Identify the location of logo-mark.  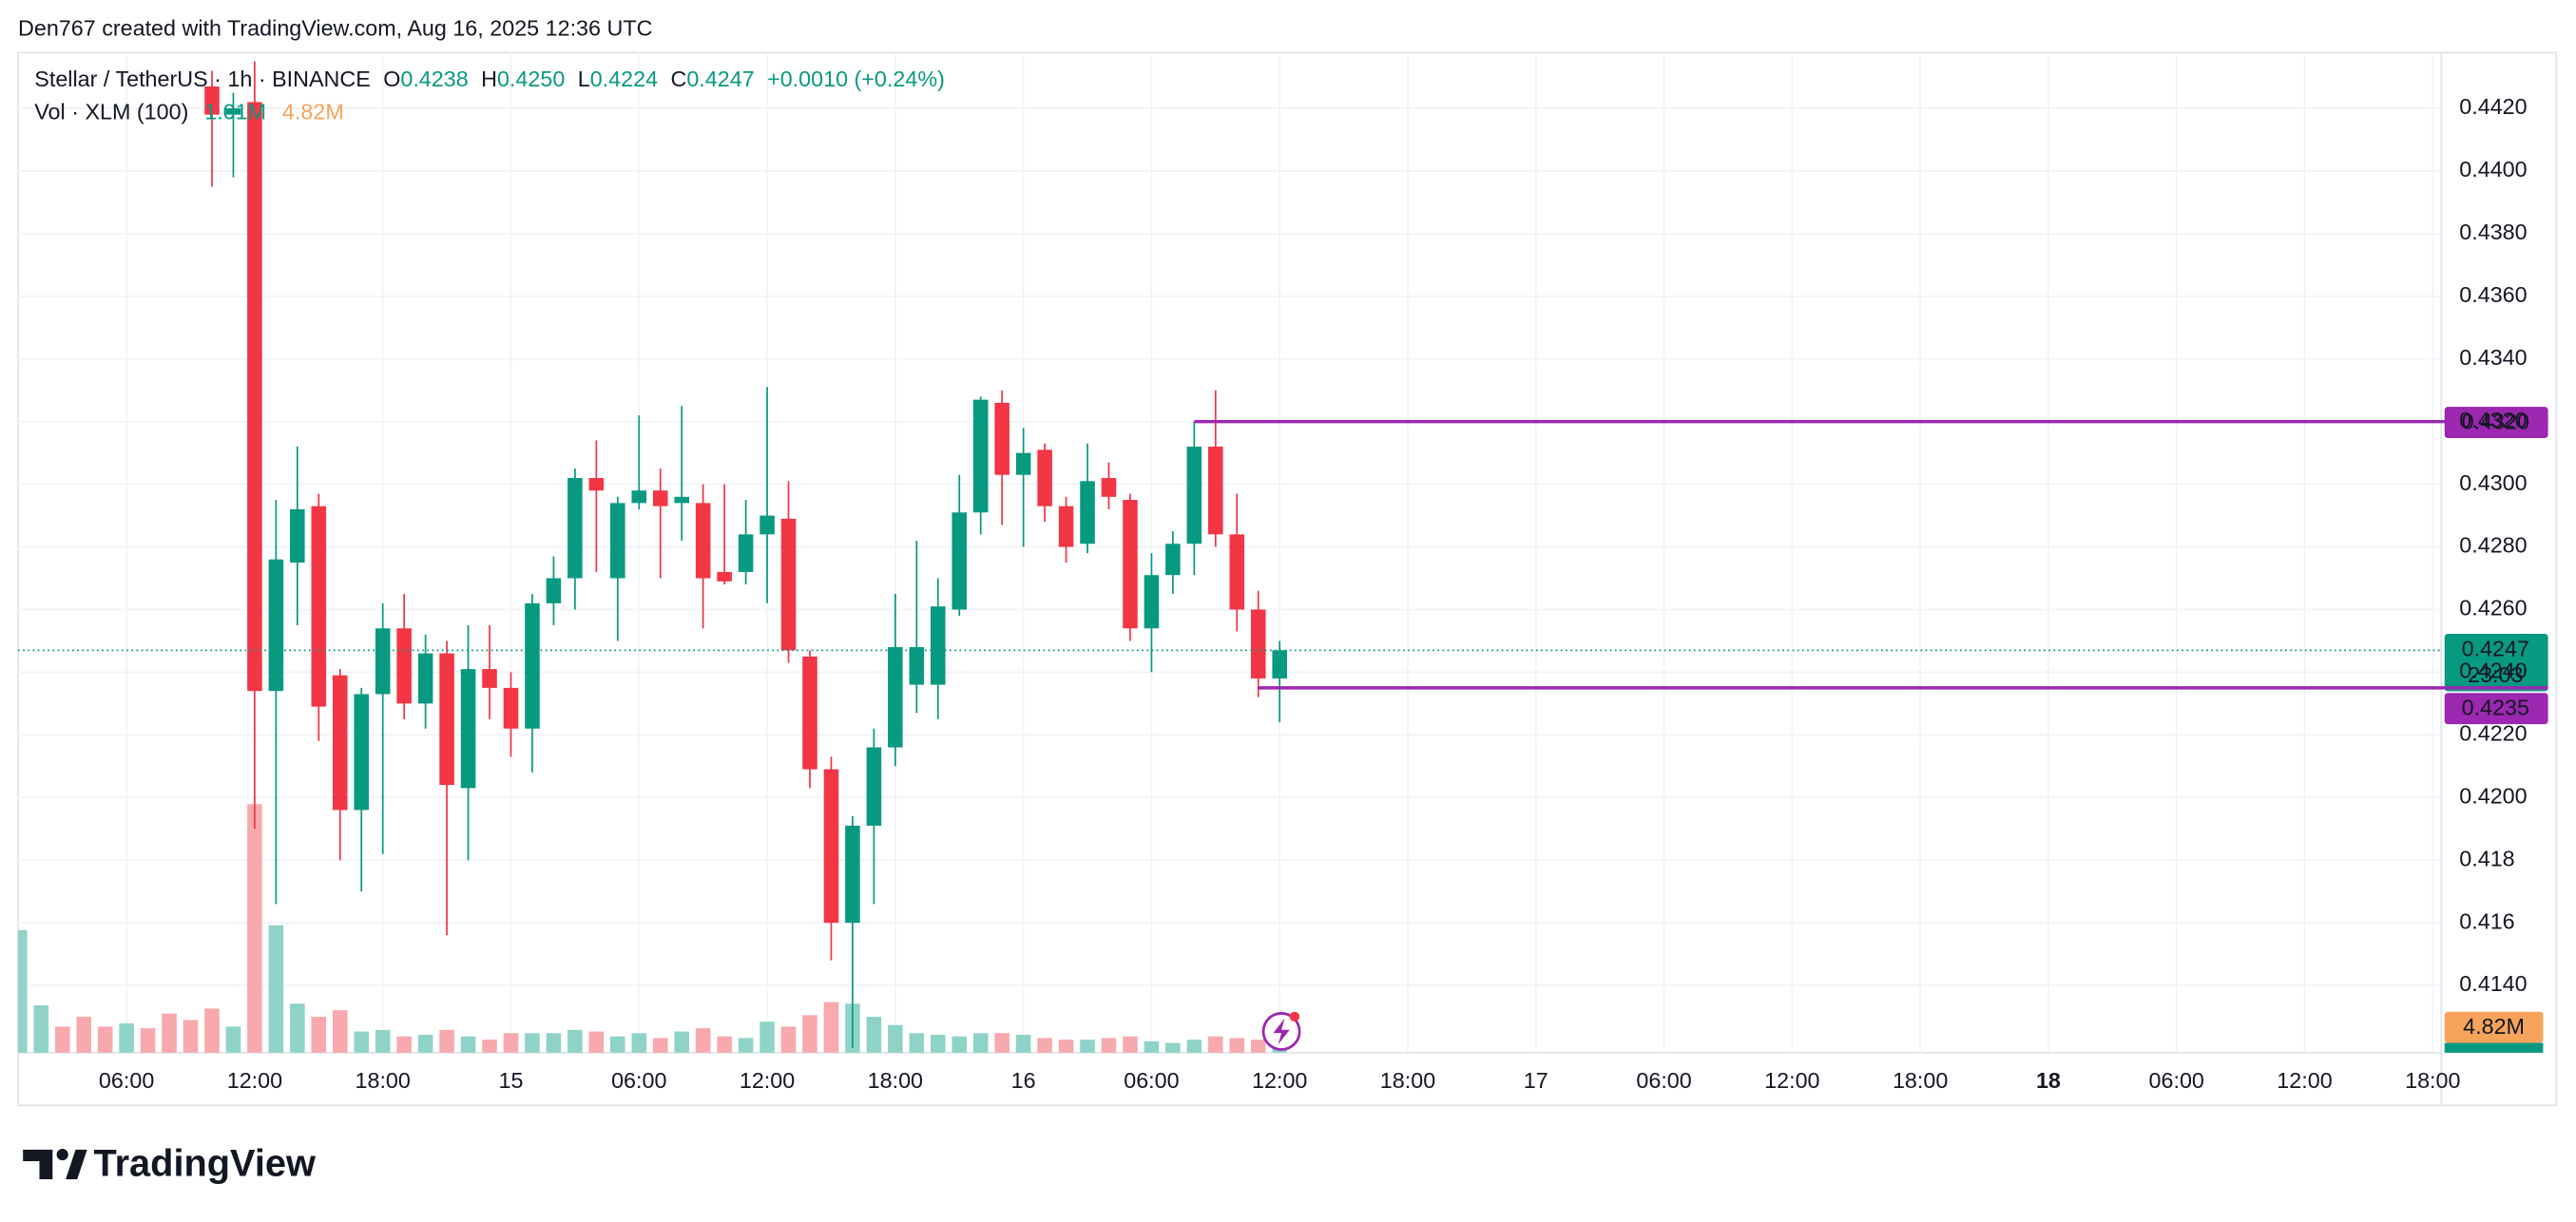
(38, 1164).